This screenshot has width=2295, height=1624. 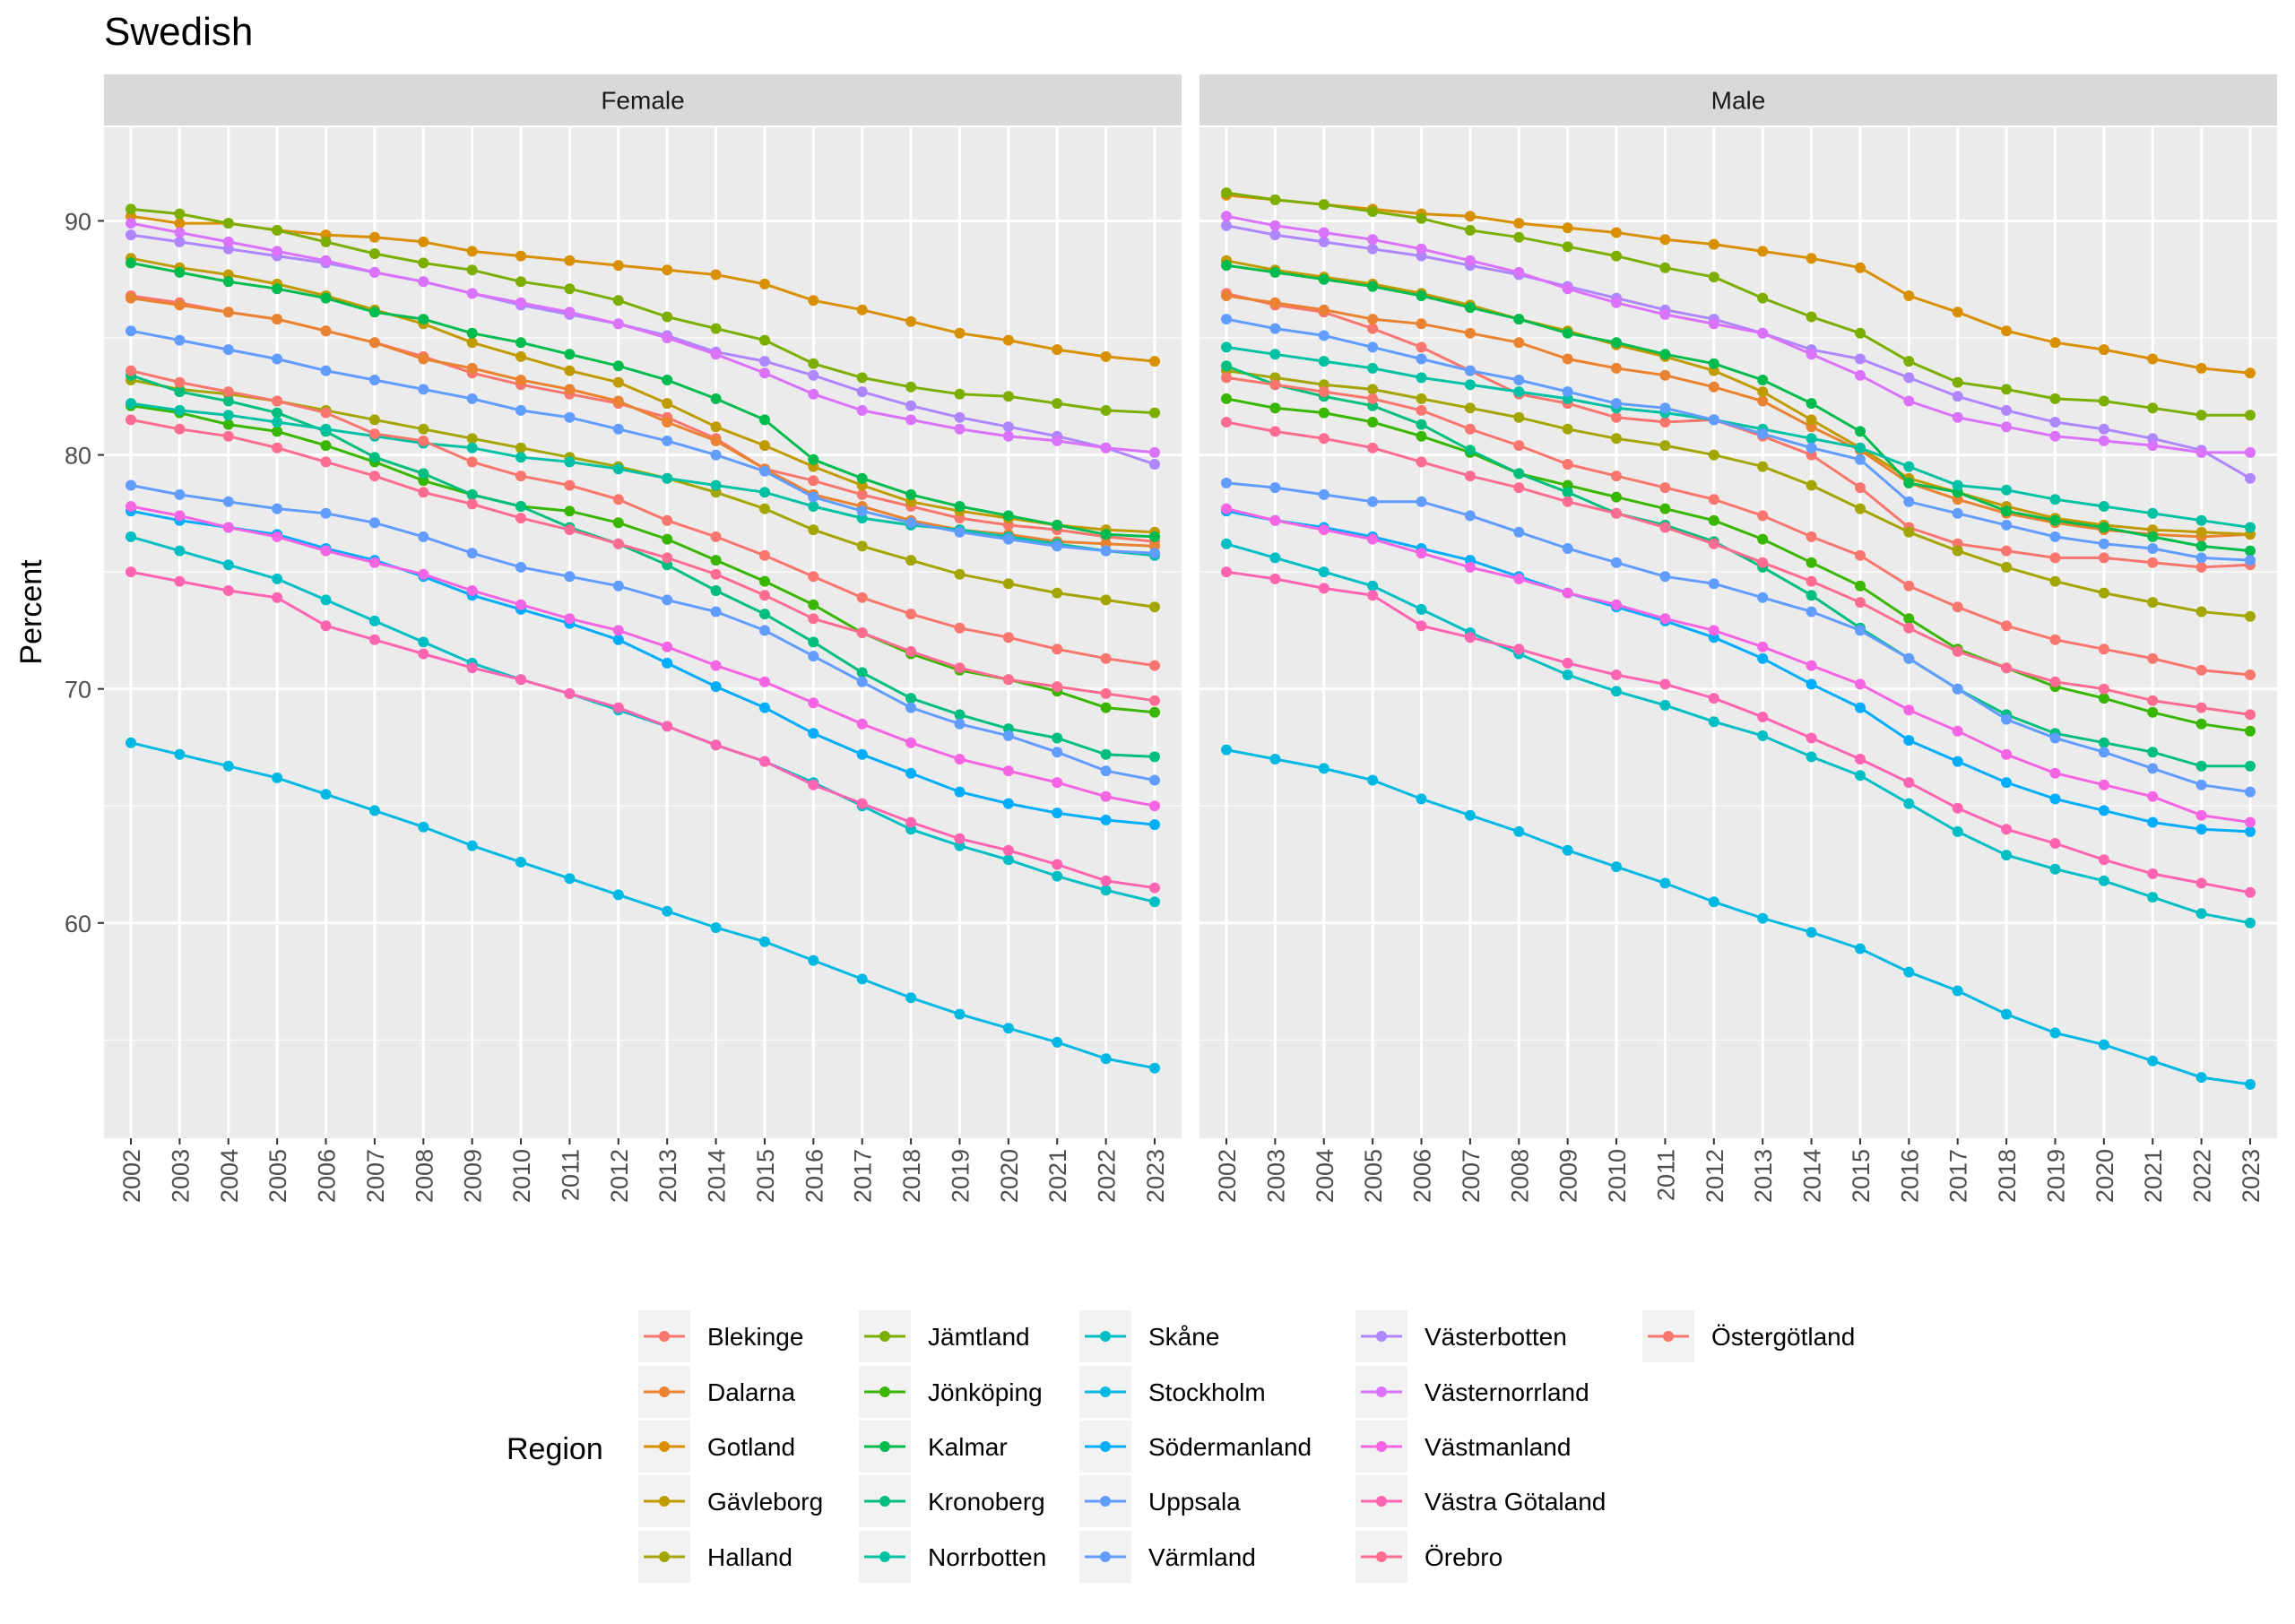 What do you see at coordinates (78, 222) in the screenshot?
I see `y-tick-label: 90` at bounding box center [78, 222].